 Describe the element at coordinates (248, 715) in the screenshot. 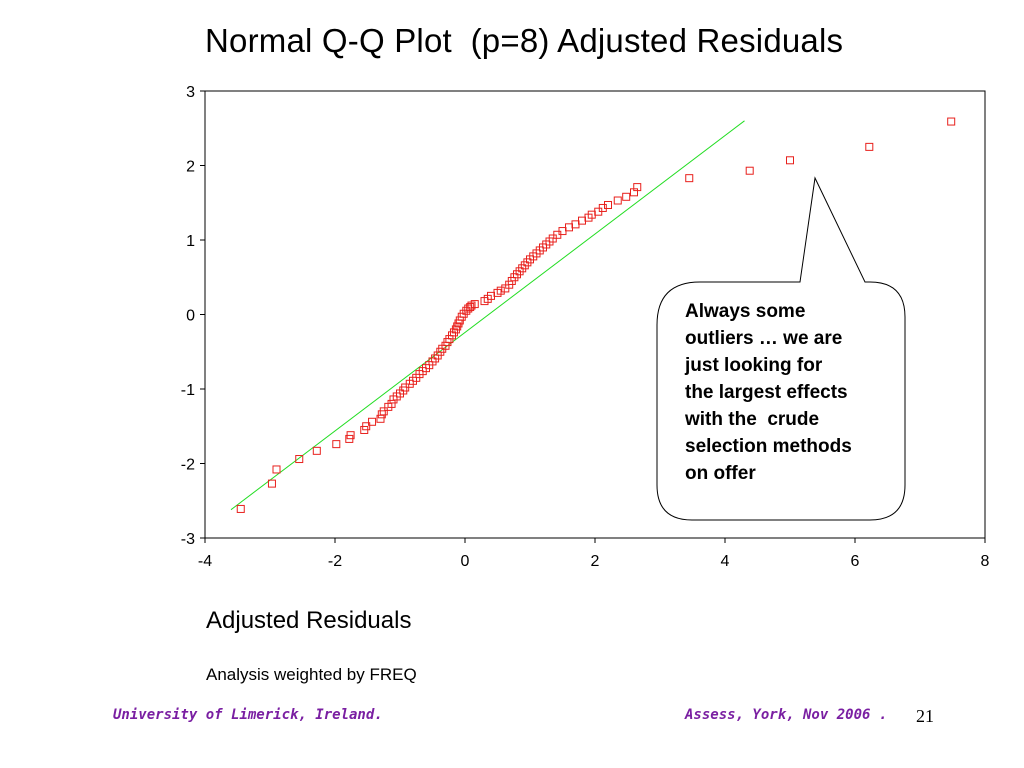

I see `footer-institution: University of Limerick, Ireland.` at that location.